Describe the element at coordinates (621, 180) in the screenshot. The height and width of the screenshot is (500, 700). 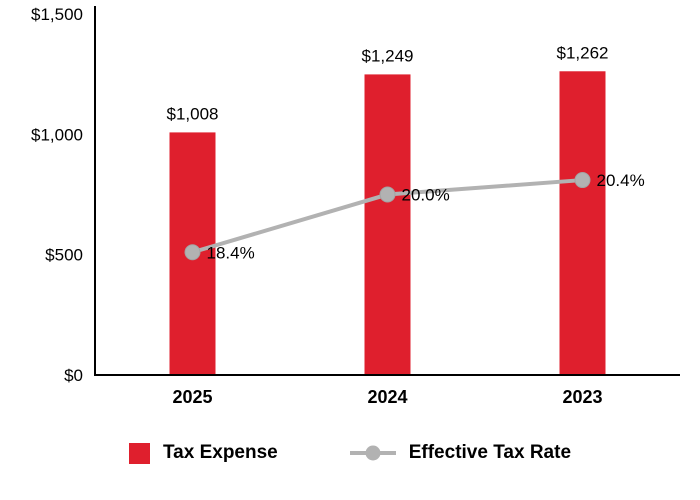
I see `line-value-label: 20.4%` at that location.